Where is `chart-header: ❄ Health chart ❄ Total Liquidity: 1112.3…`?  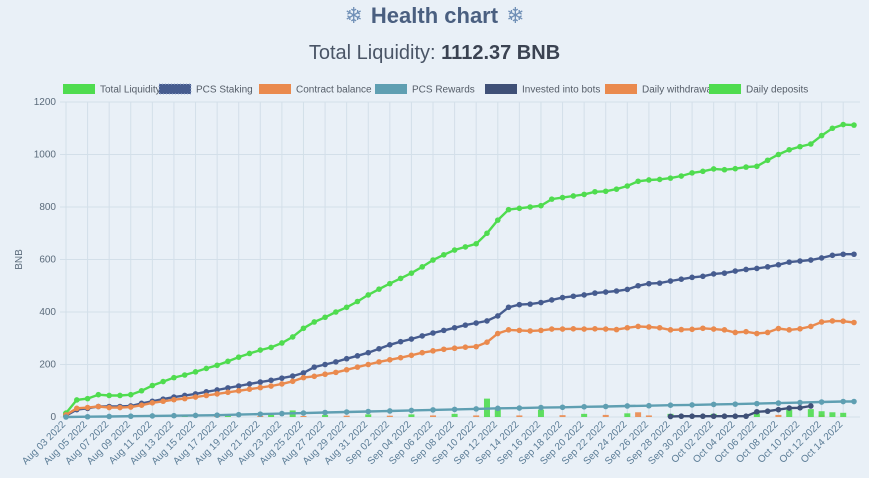 chart-header: ❄ Health chart ❄ Total Liquidity: 1112.3… is located at coordinates (434, 33).